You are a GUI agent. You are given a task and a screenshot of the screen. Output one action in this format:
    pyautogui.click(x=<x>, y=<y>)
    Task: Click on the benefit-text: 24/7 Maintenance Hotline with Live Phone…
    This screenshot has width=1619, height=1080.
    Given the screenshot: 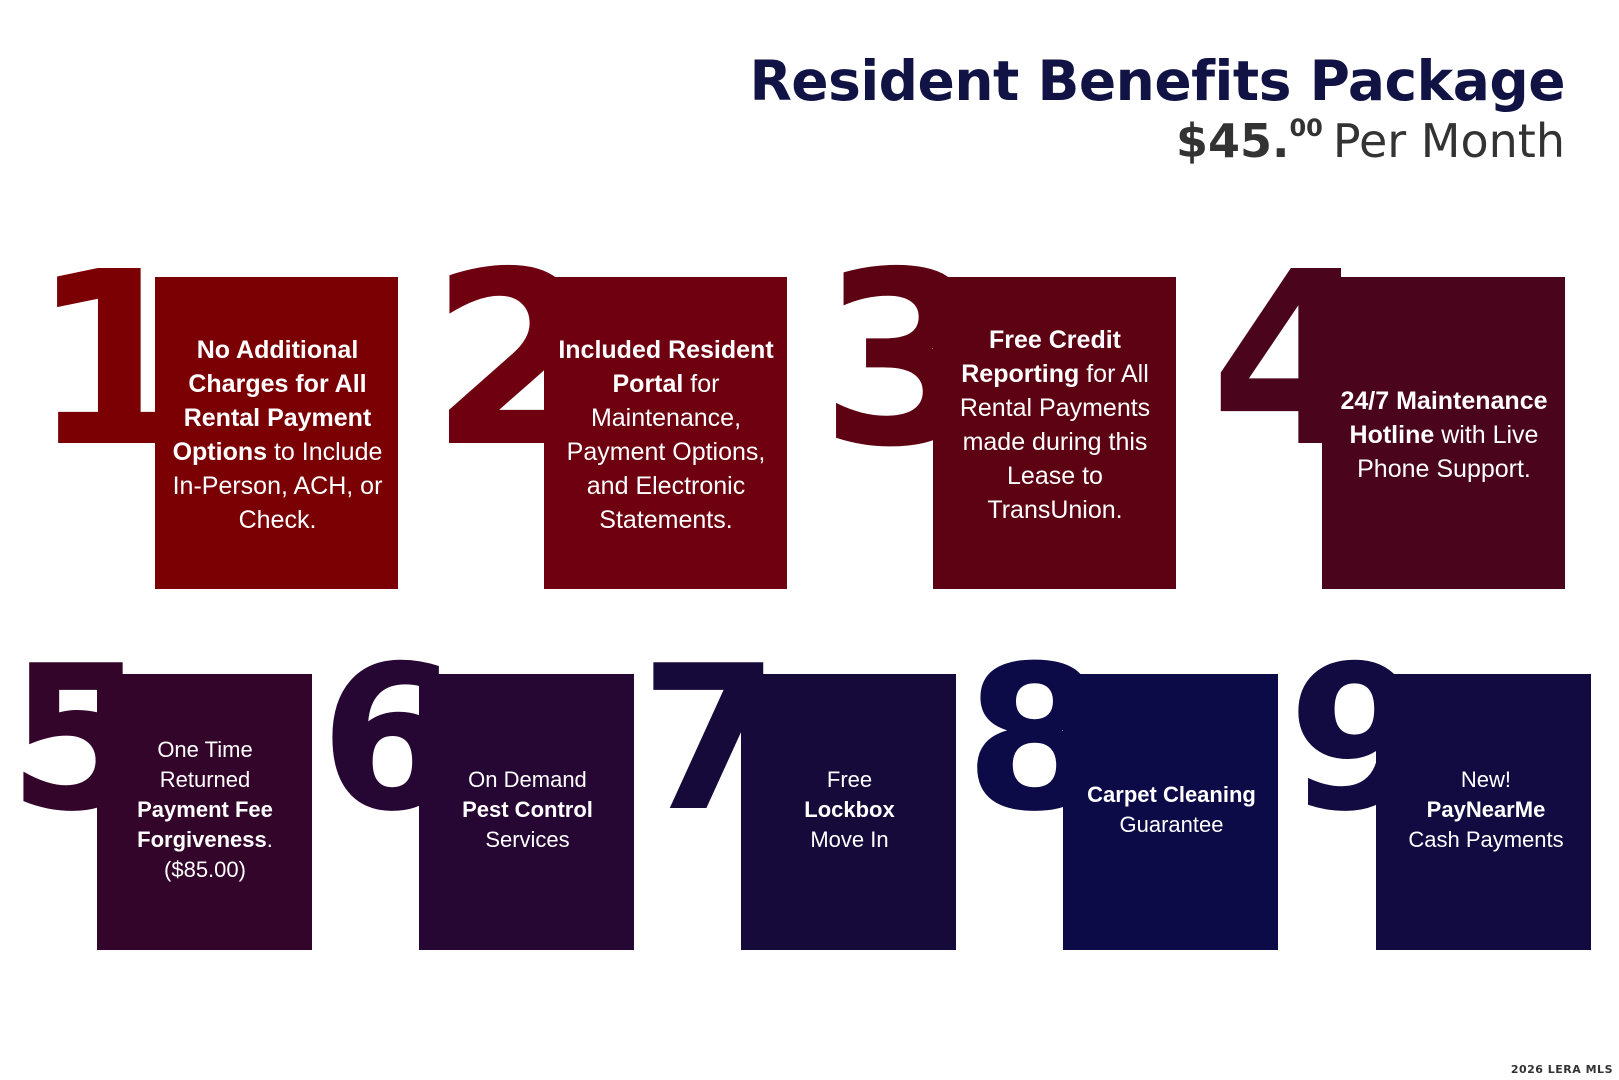 What is the action you would take?
    pyautogui.click(x=1444, y=435)
    